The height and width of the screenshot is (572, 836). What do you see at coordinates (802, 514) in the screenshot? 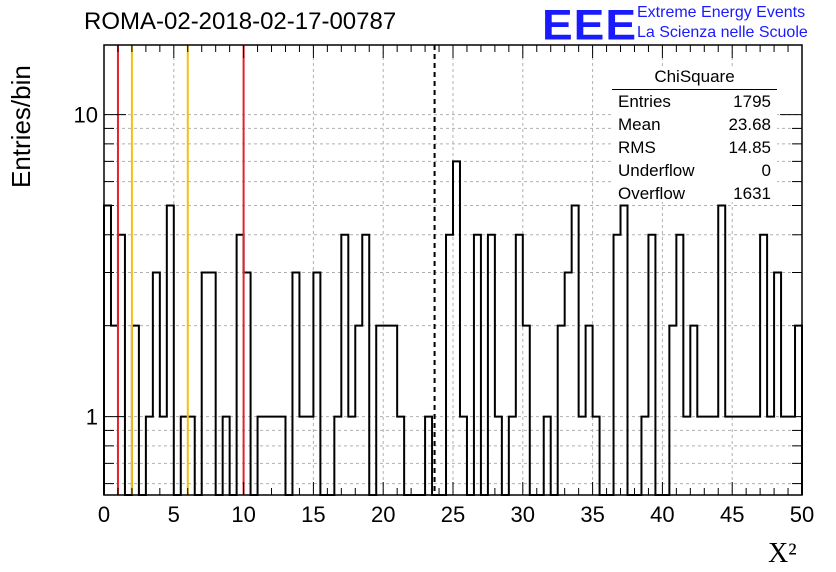
I see `x-tick-label: 50` at bounding box center [802, 514].